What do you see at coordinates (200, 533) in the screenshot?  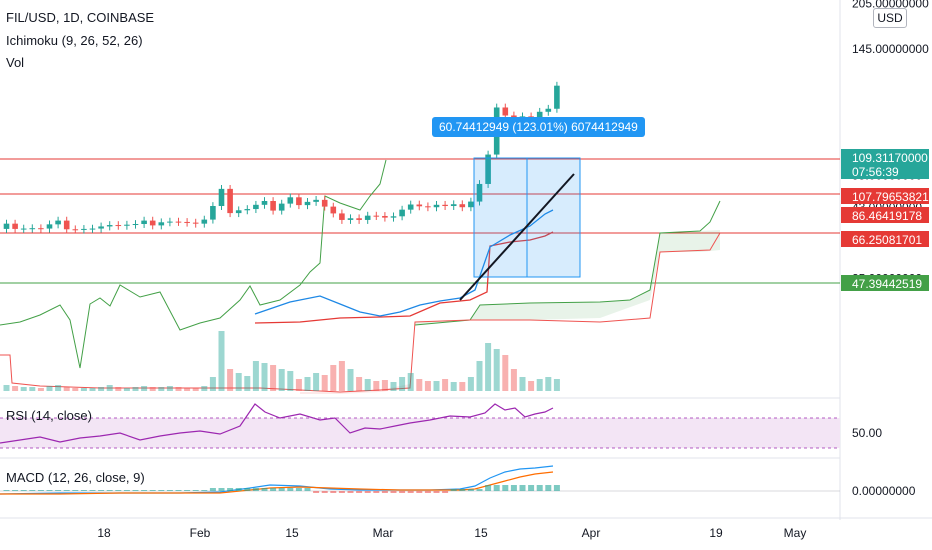 I see `time-tick: Feb` at bounding box center [200, 533].